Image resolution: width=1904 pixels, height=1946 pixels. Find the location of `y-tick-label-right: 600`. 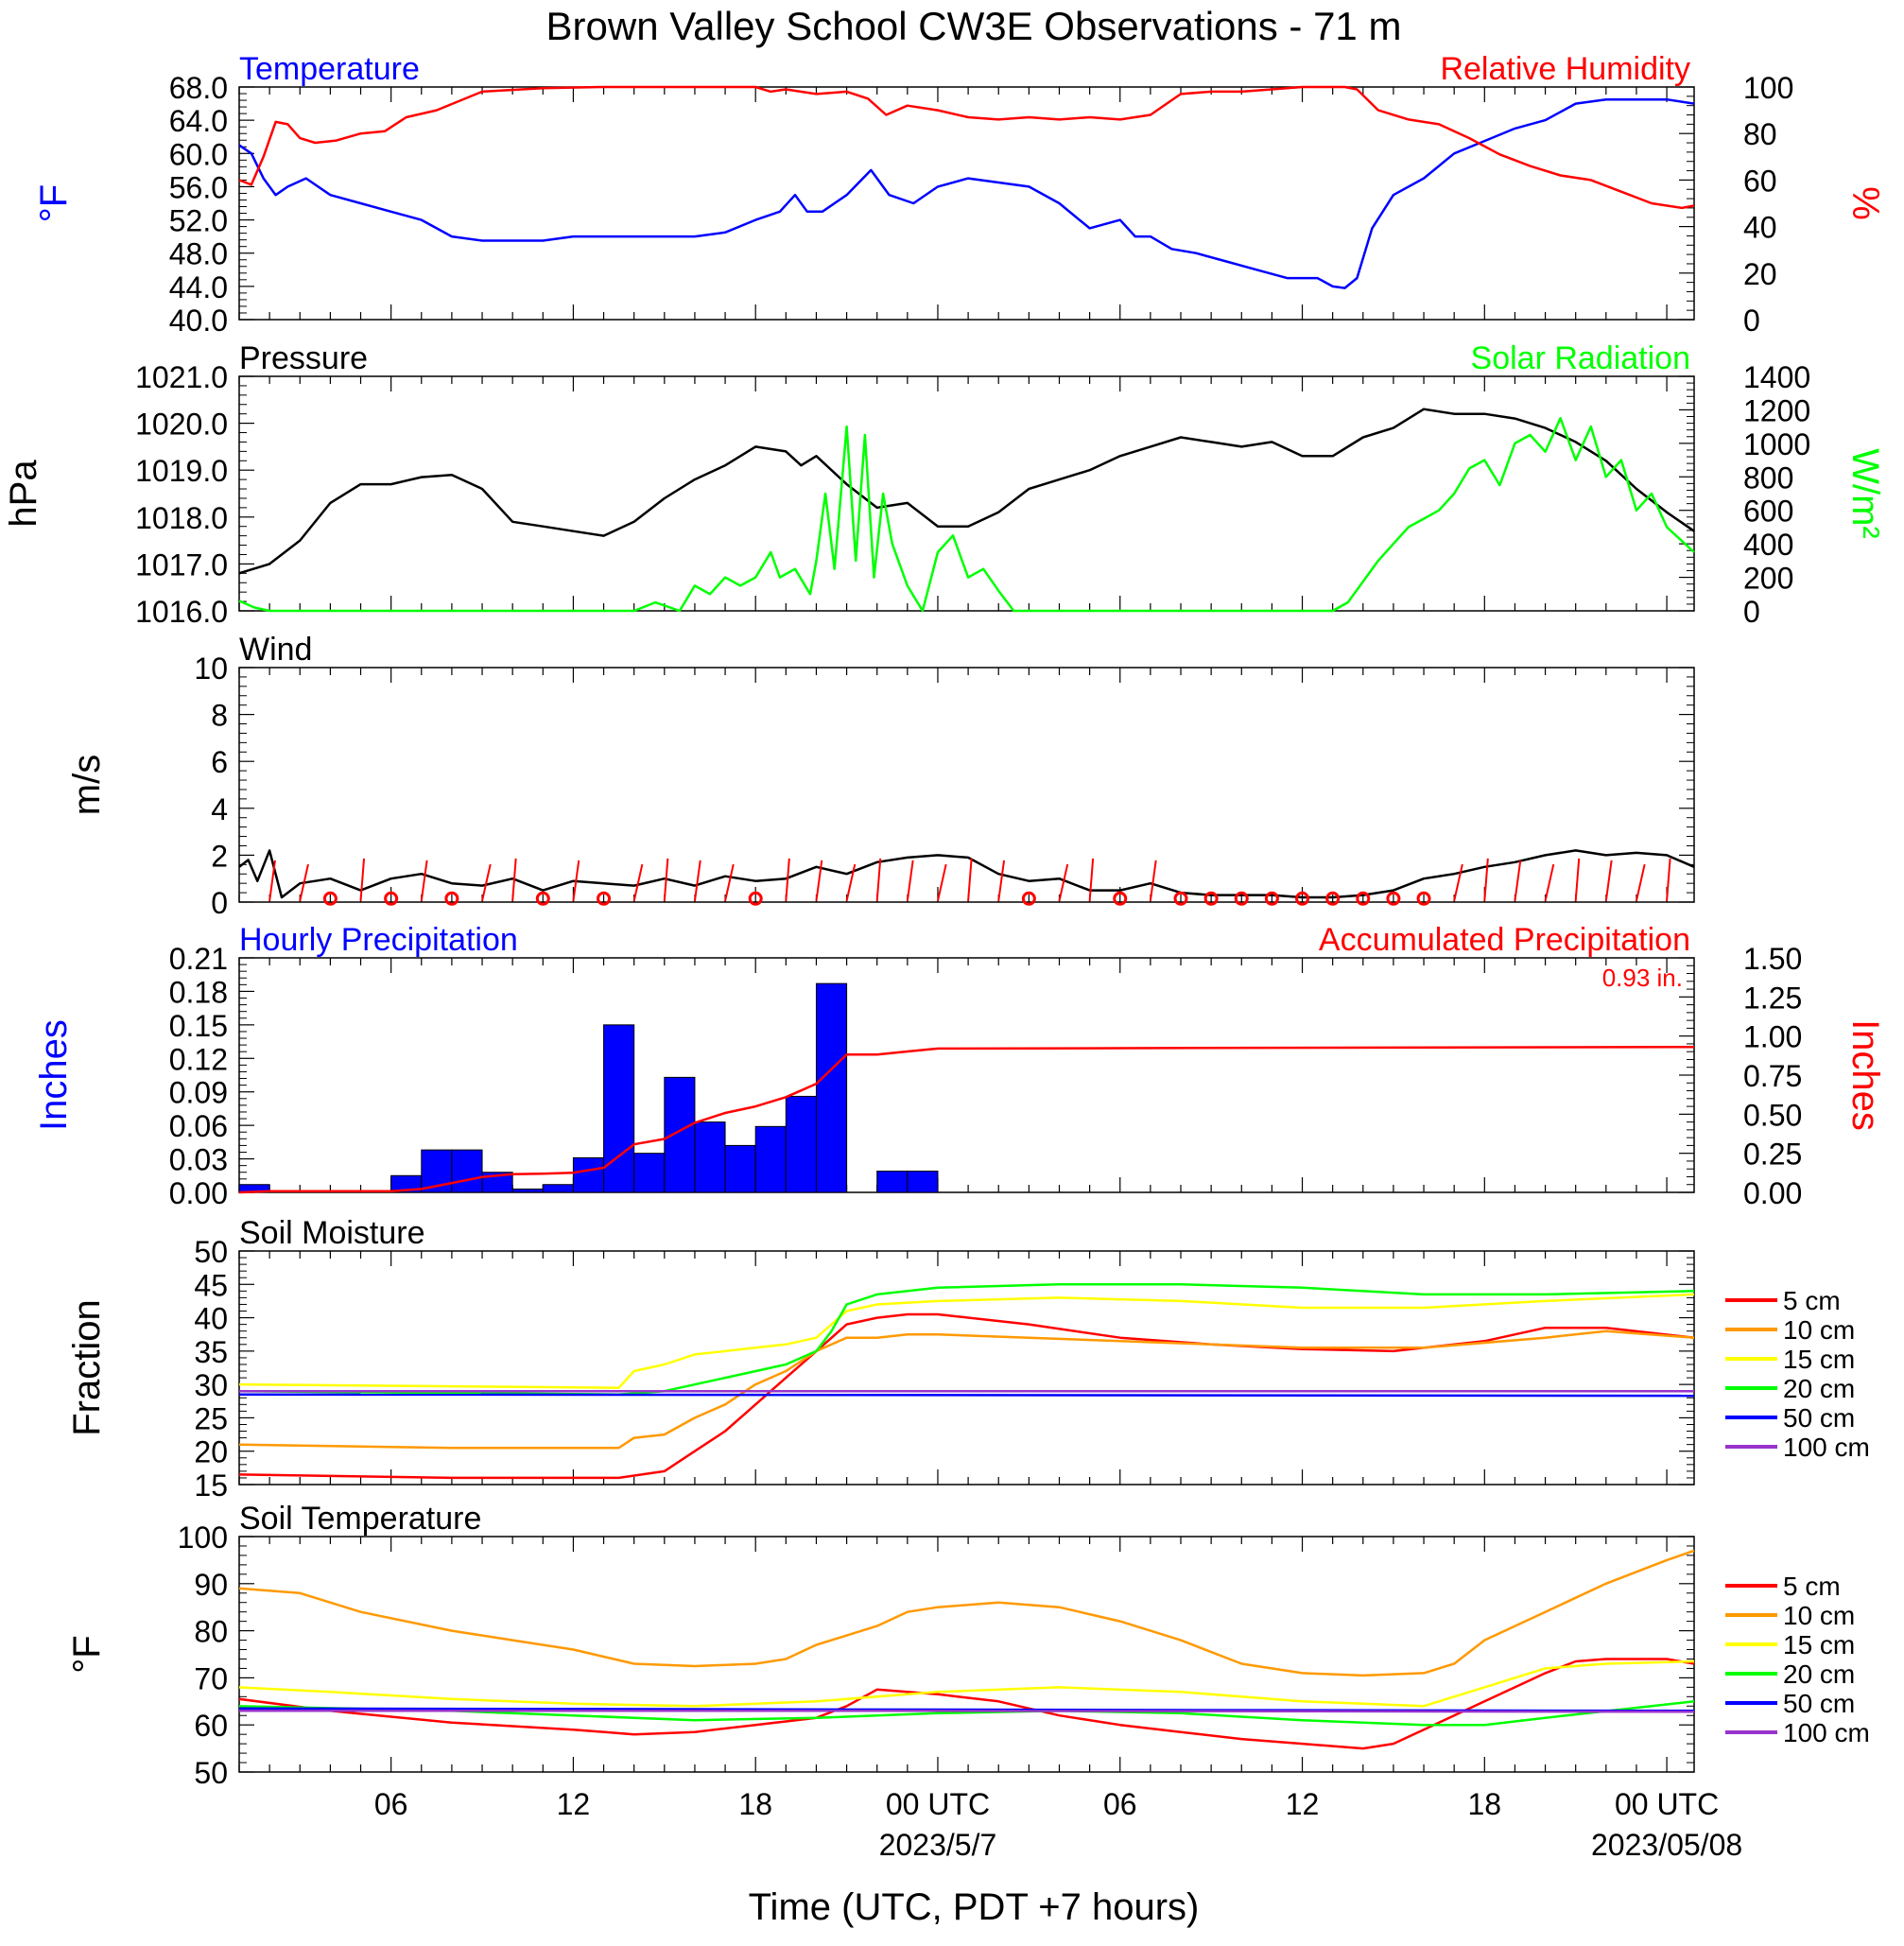

y-tick-label-right: 600 is located at coordinates (1768, 512).